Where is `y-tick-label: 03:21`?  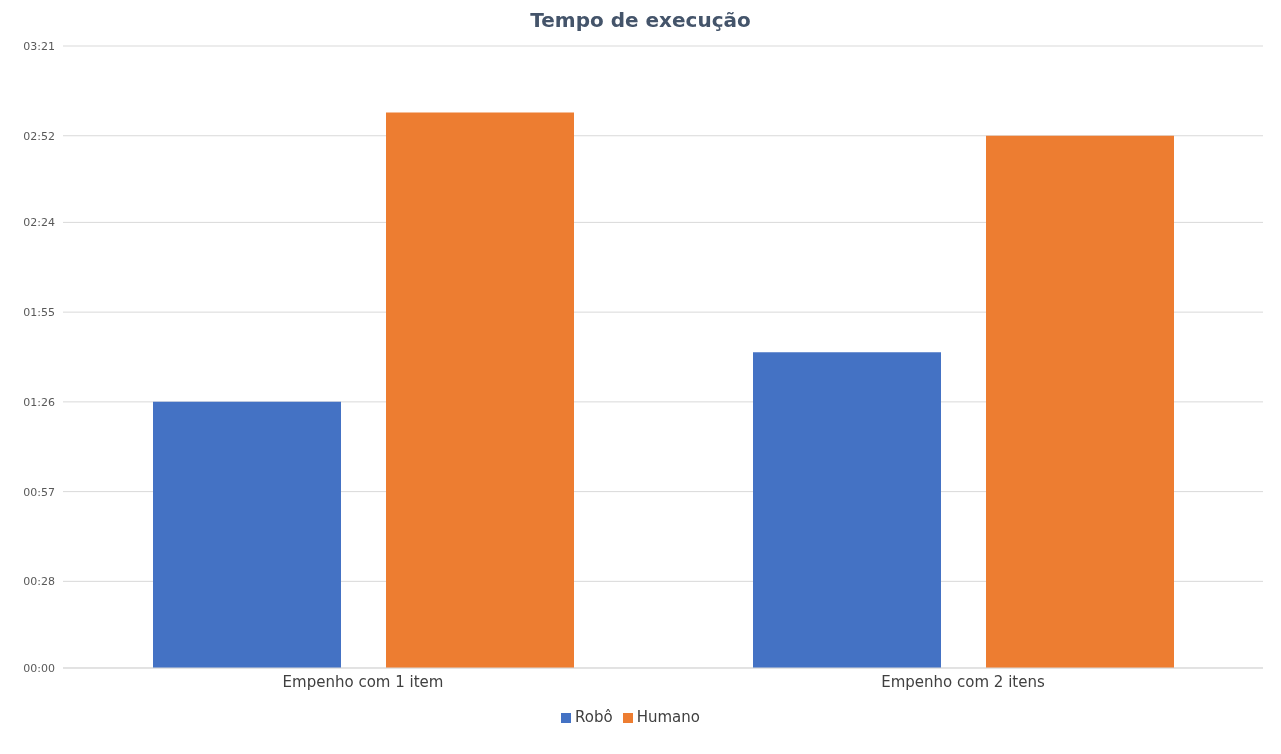
y-tick-label: 03:21 is located at coordinates (39, 46).